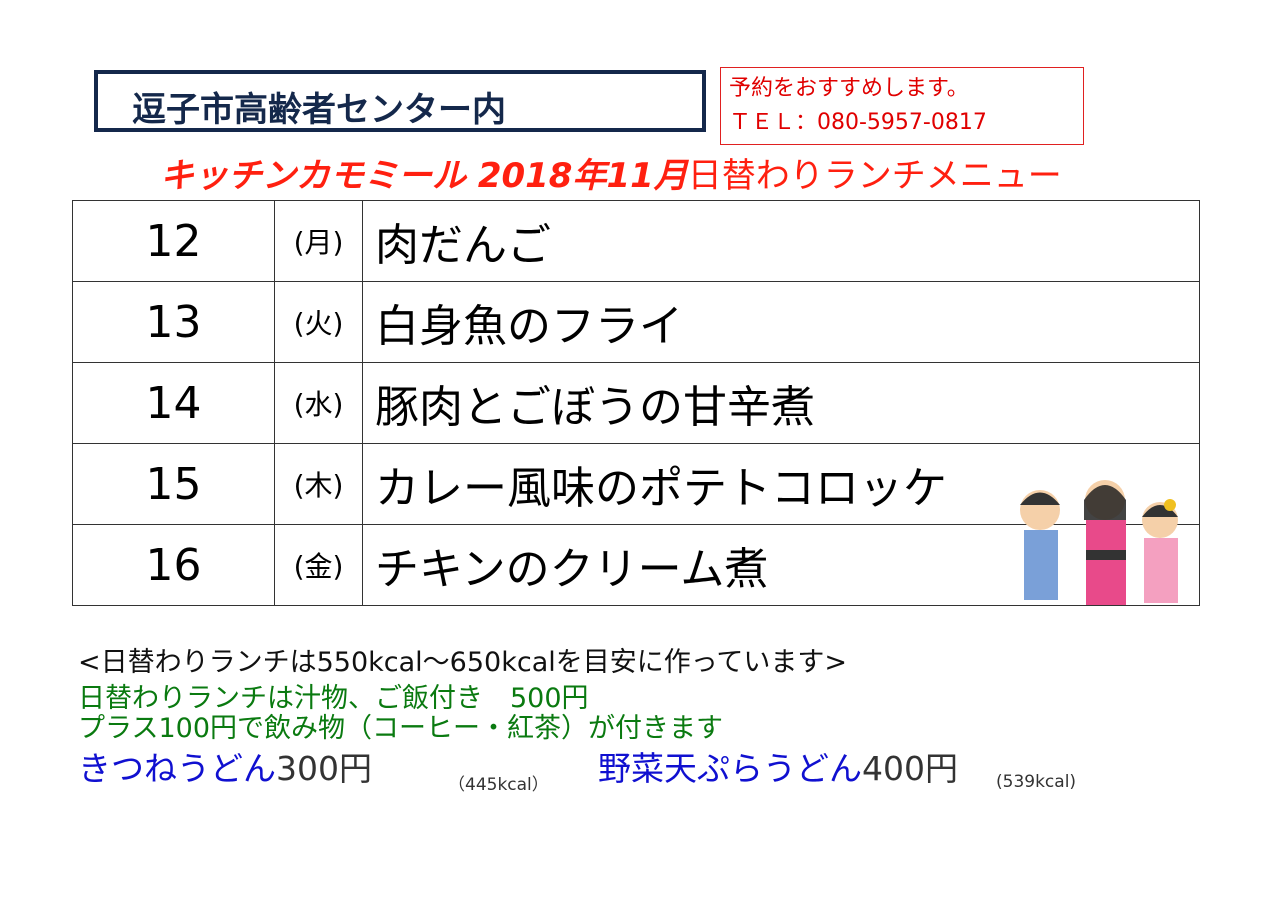 Image resolution: width=1280 pixels, height=904 pixels. What do you see at coordinates (498, 785) in the screenshot?
I see `udon-kcal: （445kcal）` at bounding box center [498, 785].